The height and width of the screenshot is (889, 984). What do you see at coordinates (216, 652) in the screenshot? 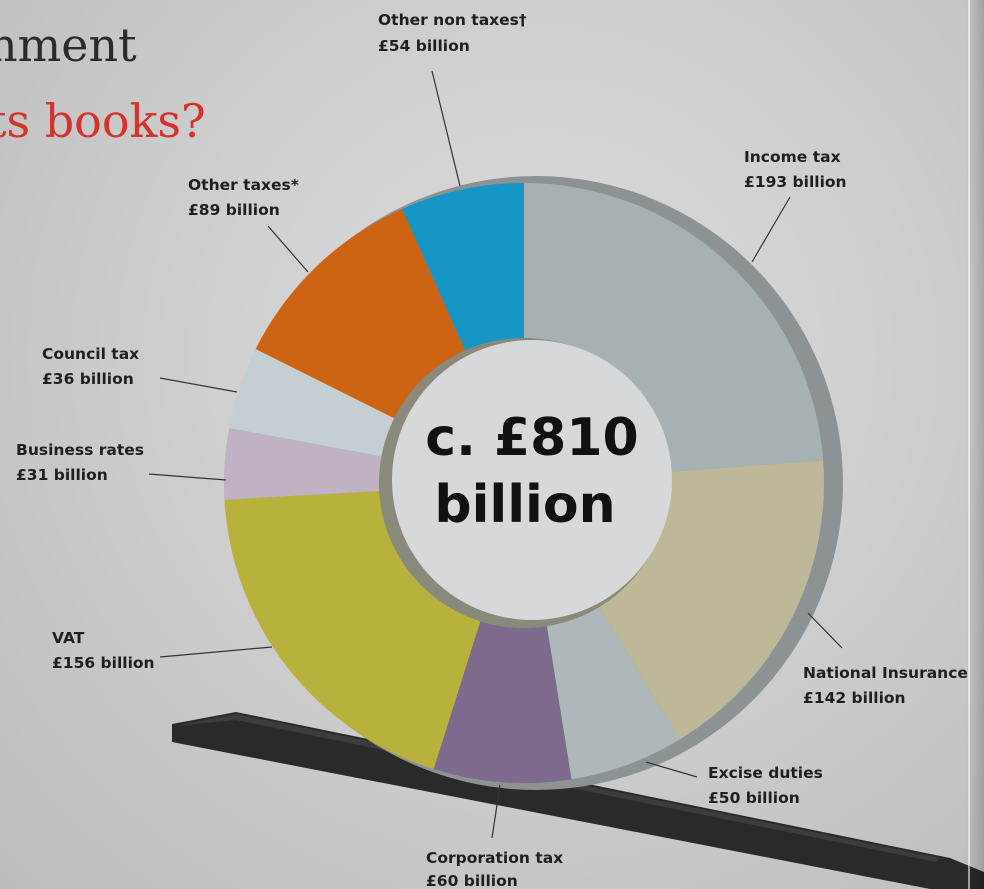
I see `leader-line-vat` at bounding box center [216, 652].